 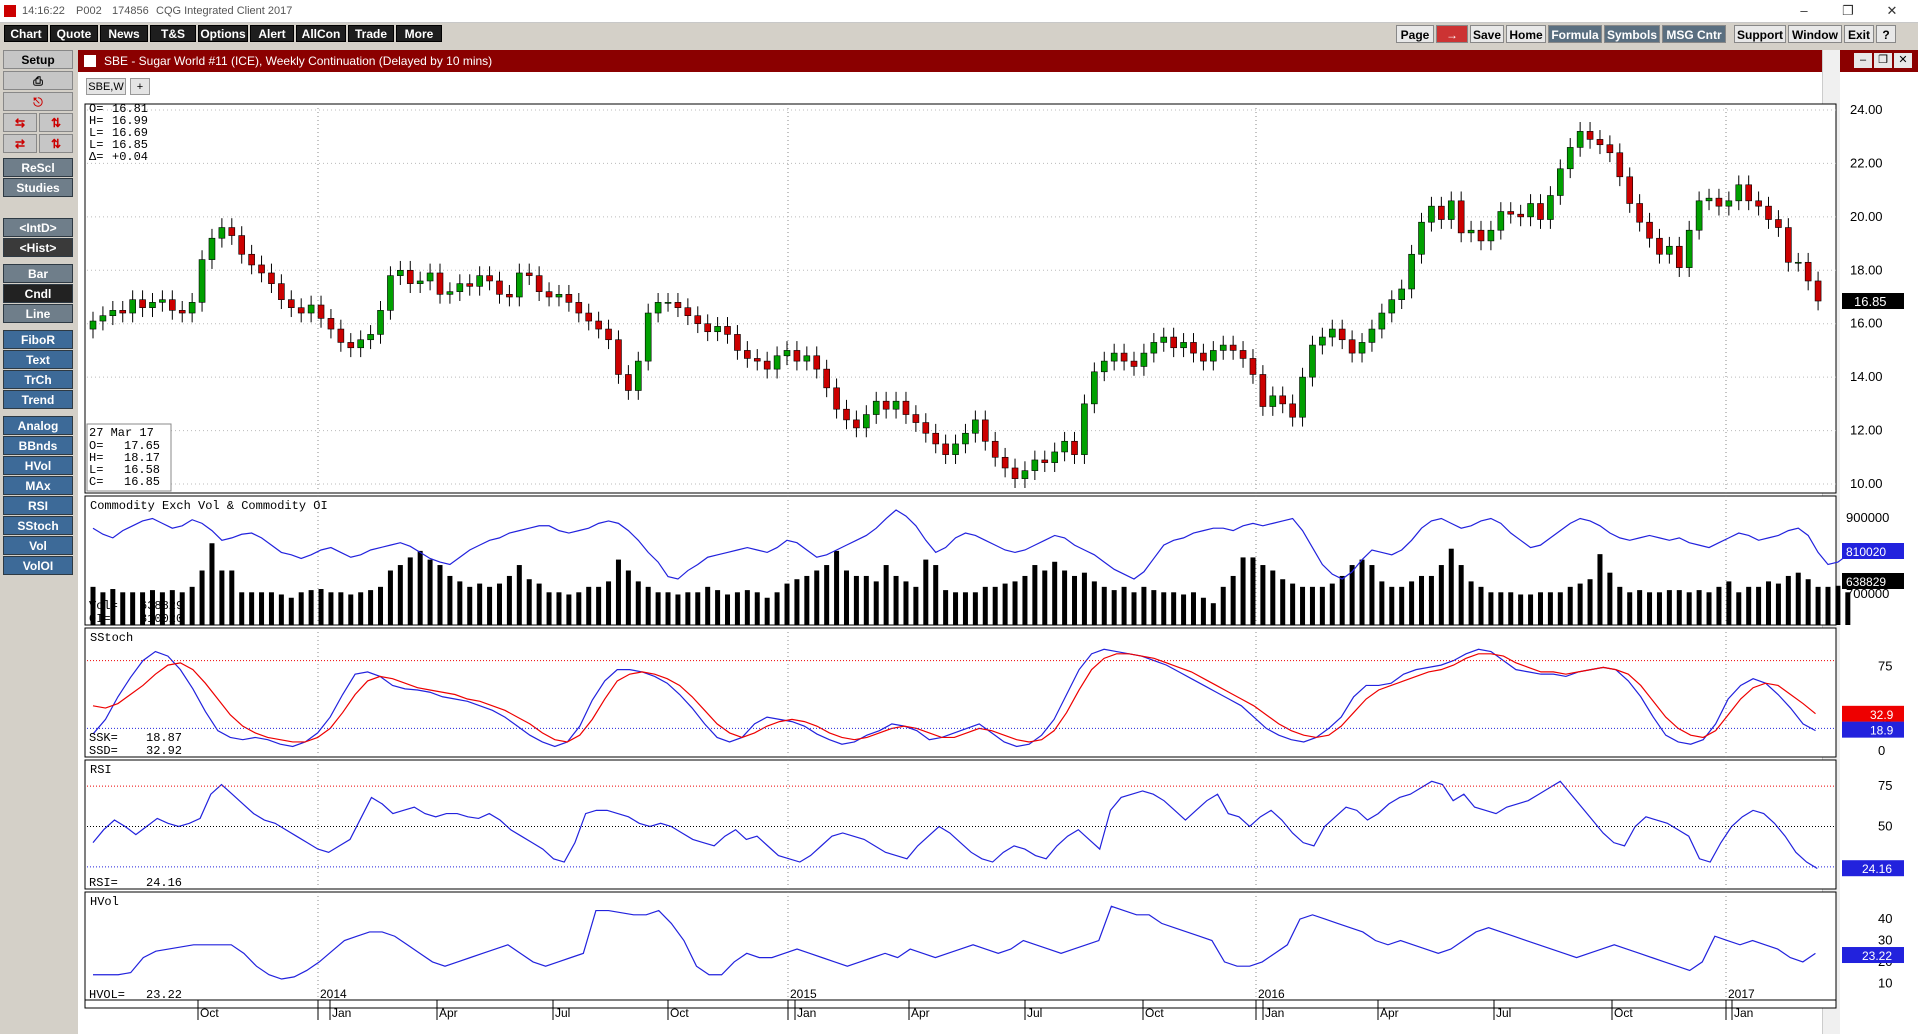 I want to click on menu-news: News, so click(x=124, y=33).